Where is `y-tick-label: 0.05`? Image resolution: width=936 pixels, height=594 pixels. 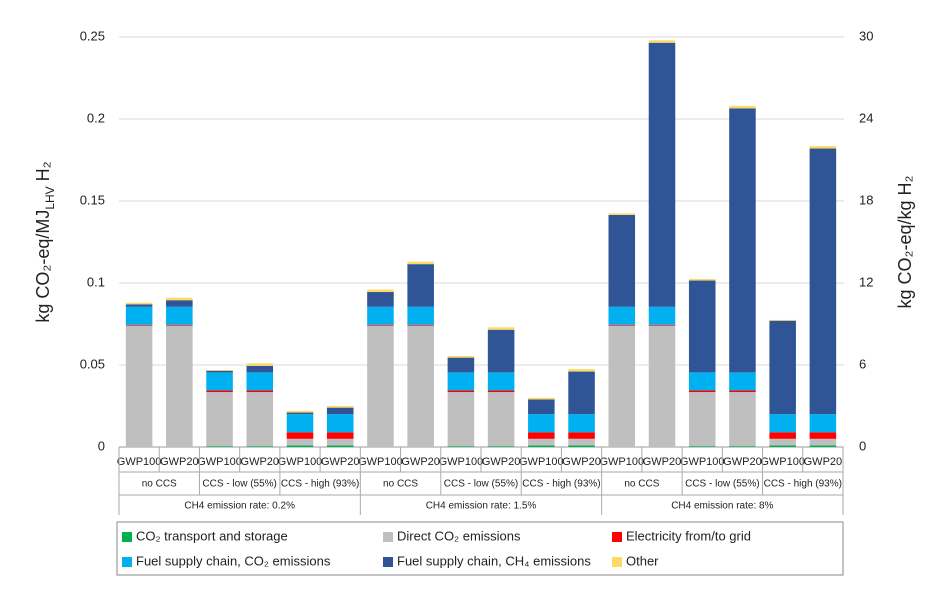 y-tick-label: 0.05 is located at coordinates (92, 363).